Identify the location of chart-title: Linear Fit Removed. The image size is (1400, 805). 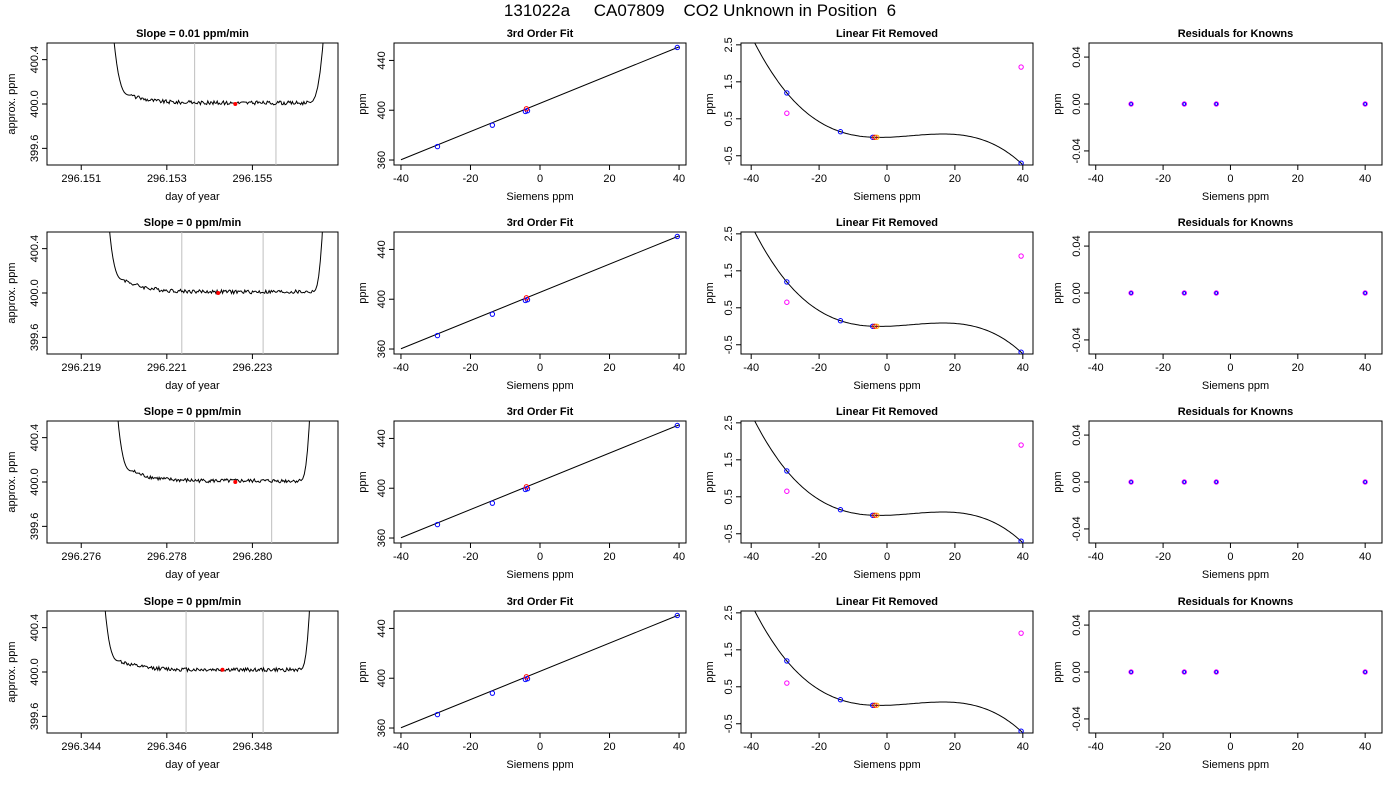
(887, 602).